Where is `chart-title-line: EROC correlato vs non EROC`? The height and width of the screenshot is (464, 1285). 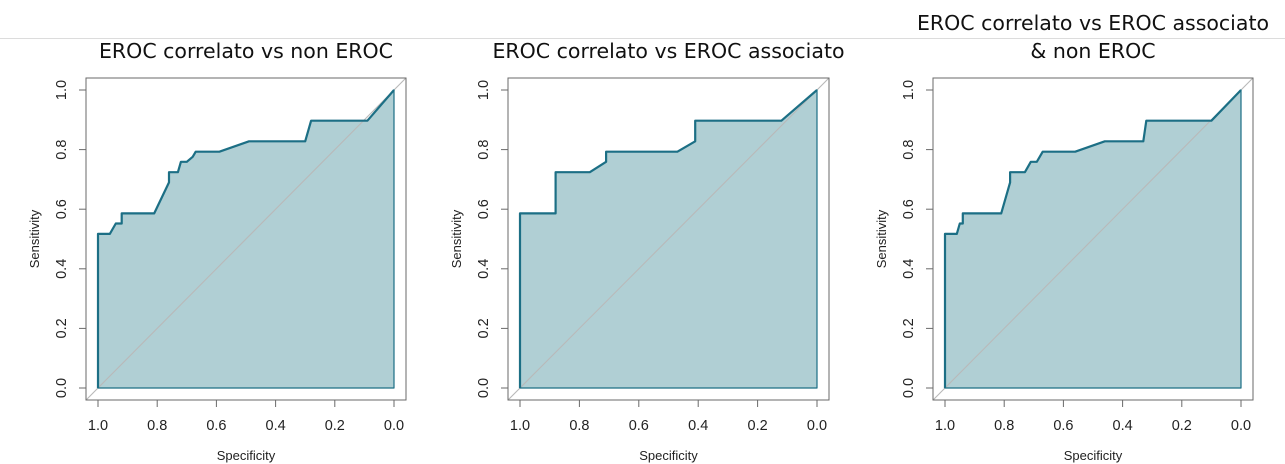 chart-title-line: EROC correlato vs non EROC is located at coordinates (246, 51).